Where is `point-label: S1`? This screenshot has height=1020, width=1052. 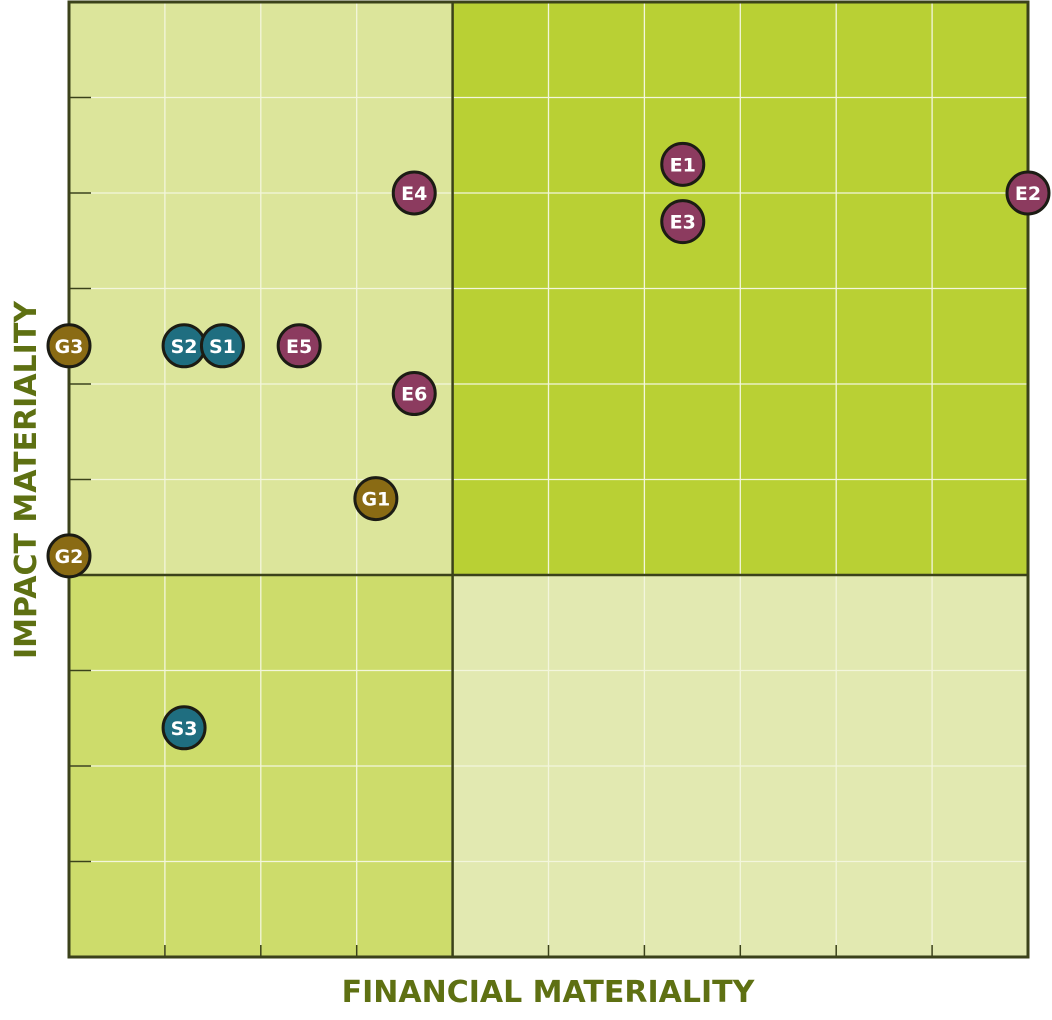
point-label: S1 is located at coordinates (222, 347).